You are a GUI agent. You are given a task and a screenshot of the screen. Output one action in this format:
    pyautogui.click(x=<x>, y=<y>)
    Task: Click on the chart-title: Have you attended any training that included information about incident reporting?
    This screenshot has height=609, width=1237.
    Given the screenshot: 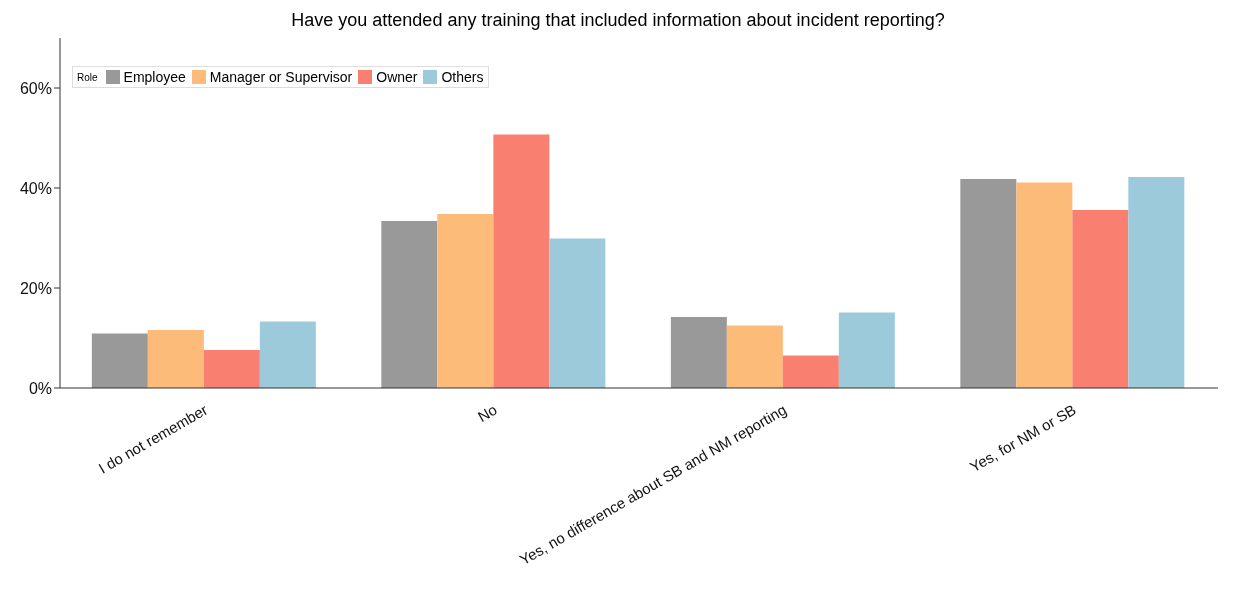 What is the action you would take?
    pyautogui.click(x=618, y=20)
    